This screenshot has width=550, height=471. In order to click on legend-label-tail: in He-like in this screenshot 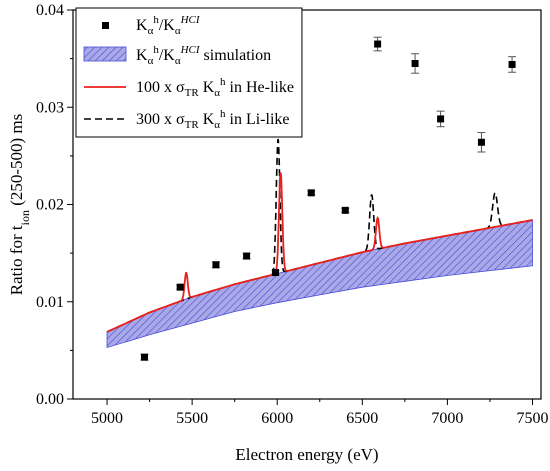, I will do `click(260, 87)`.